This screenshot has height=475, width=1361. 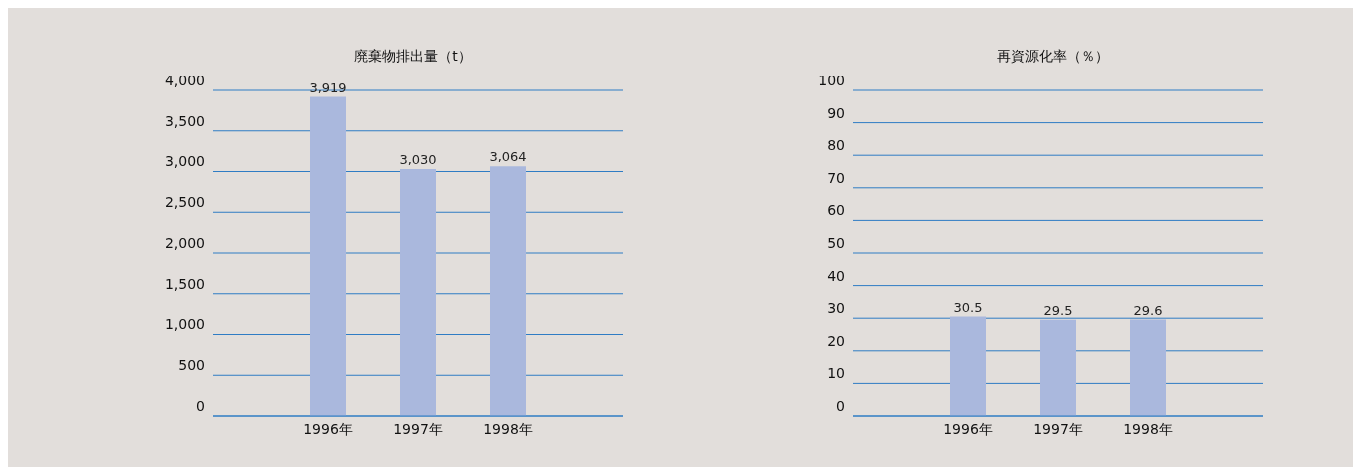 What do you see at coordinates (191, 365) in the screenshot?
I see `y-tick-label: 500` at bounding box center [191, 365].